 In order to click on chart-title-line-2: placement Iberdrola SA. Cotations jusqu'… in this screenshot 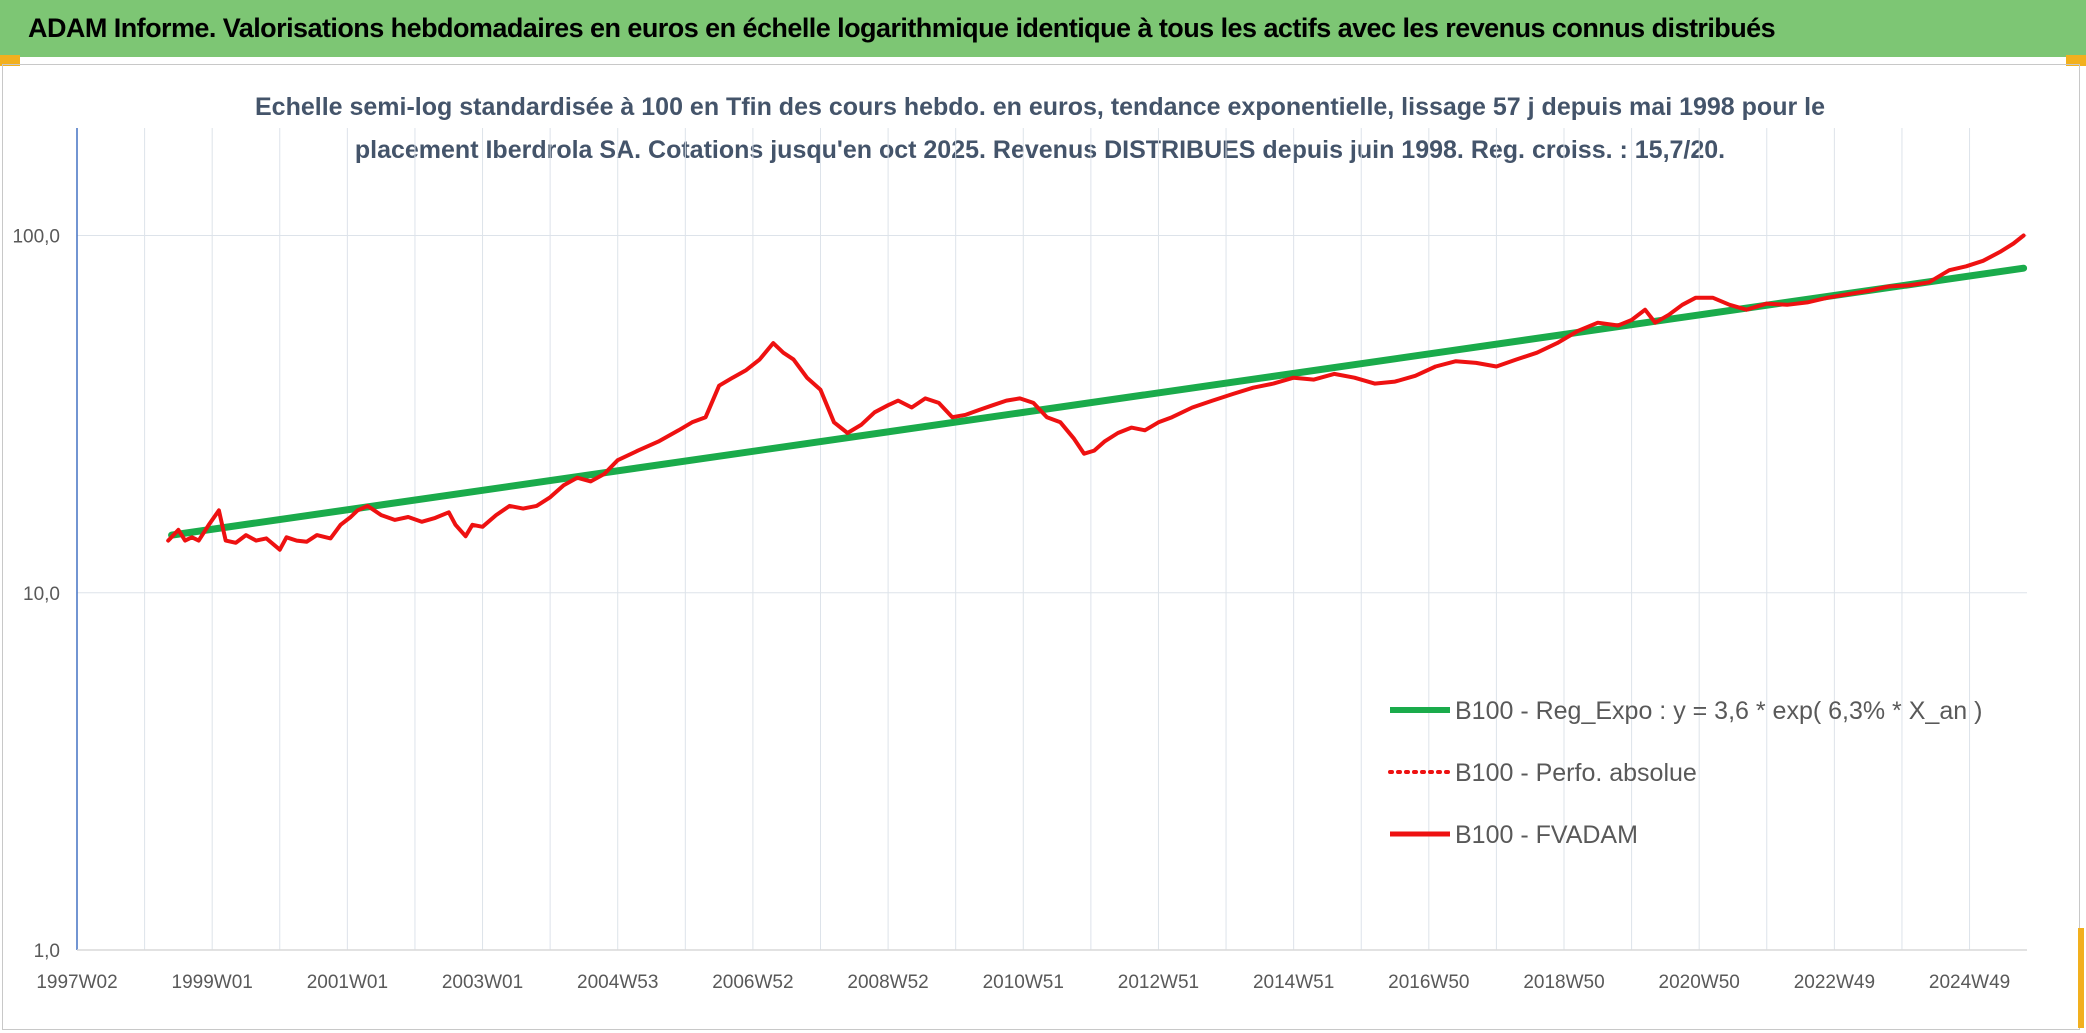, I will do `click(1040, 150)`.